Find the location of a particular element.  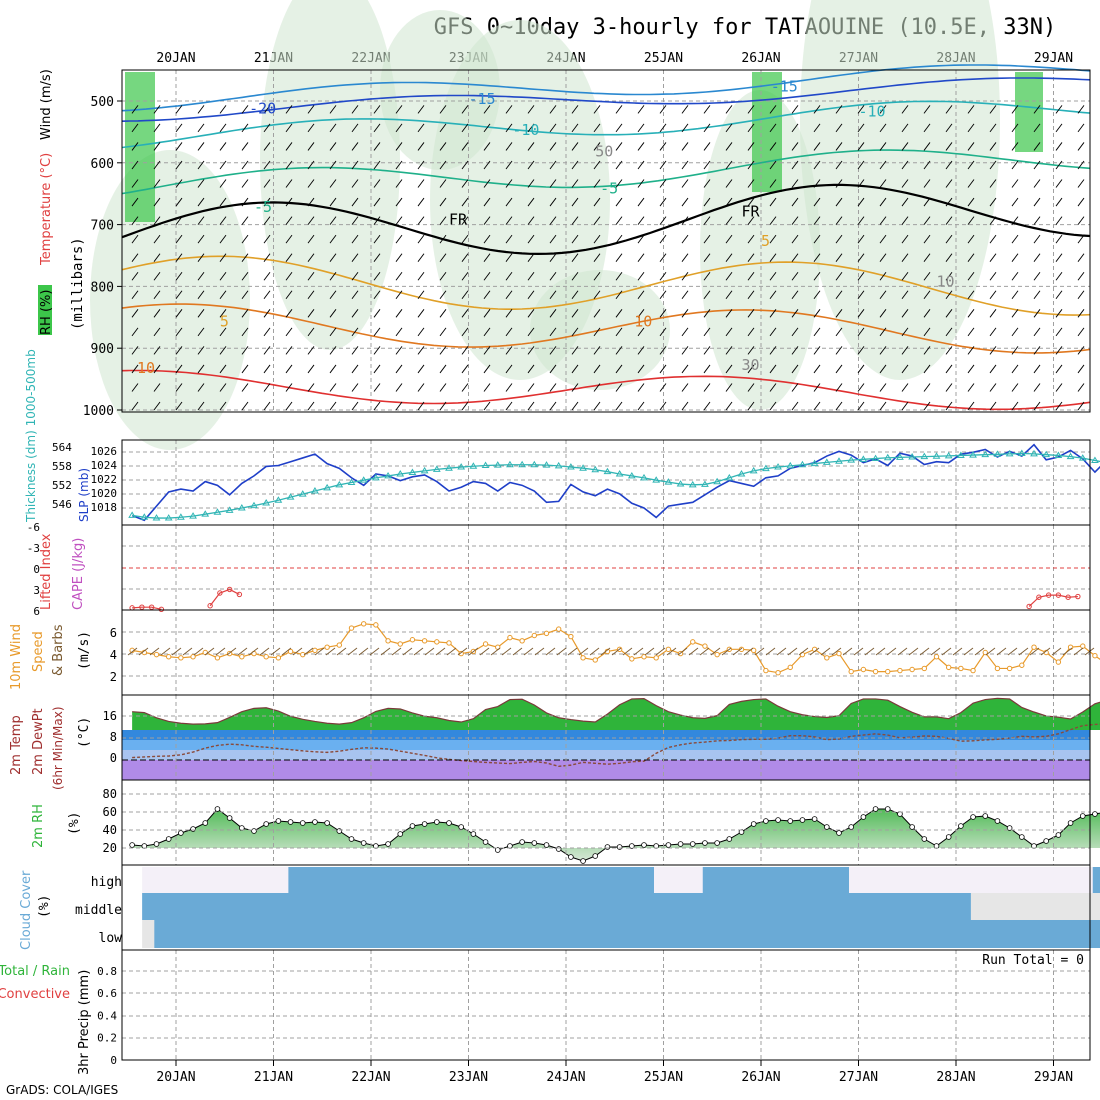

precip-tick-label: 0.8 is located at coordinates (107, 971).